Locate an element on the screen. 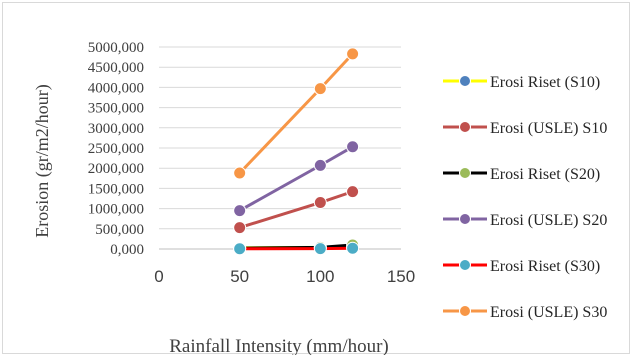  legend-label: Erosi Riset (S30) is located at coordinates (545, 266).